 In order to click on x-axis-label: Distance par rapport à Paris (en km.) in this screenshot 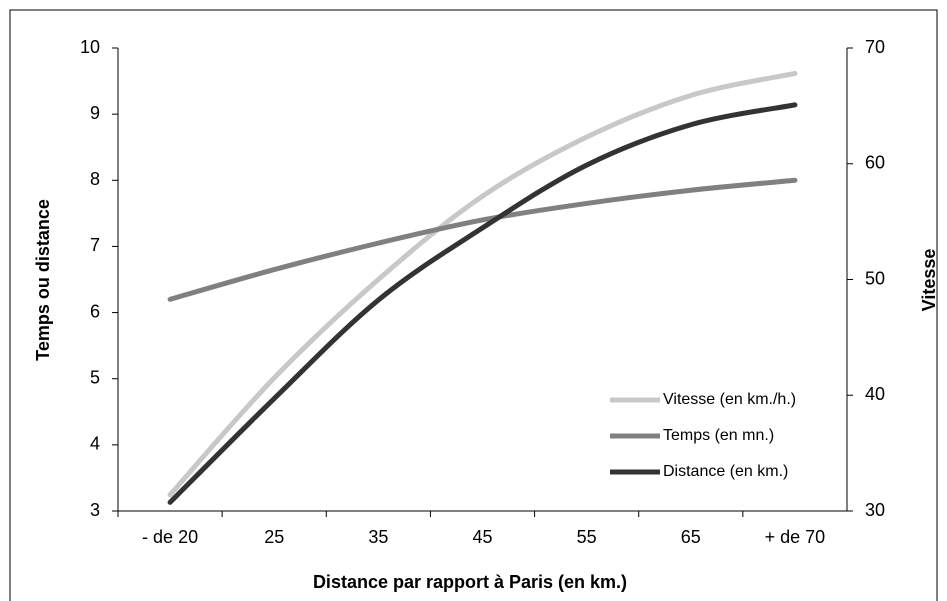, I will do `click(470, 582)`.